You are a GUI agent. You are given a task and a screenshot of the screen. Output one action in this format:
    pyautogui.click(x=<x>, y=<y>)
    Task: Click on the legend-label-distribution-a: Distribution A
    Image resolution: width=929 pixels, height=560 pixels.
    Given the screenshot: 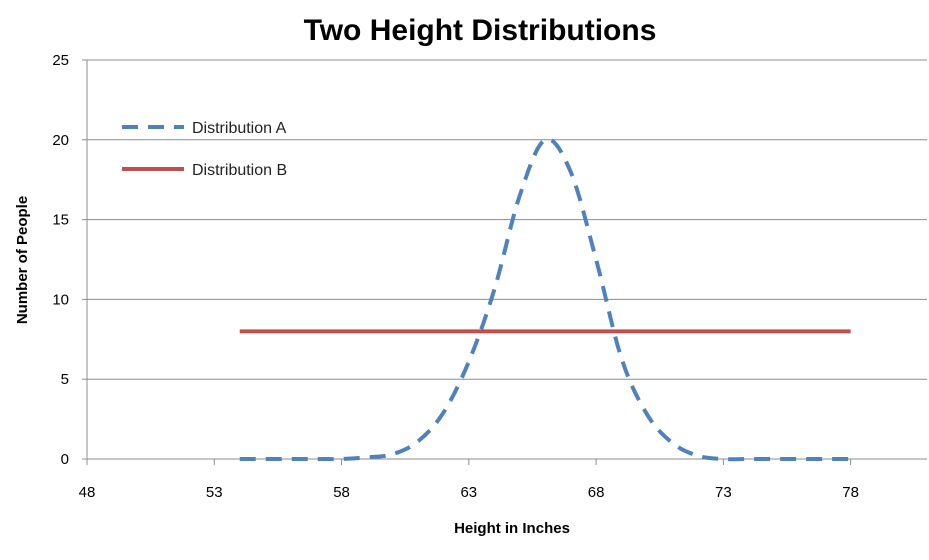 What is the action you would take?
    pyautogui.click(x=239, y=128)
    